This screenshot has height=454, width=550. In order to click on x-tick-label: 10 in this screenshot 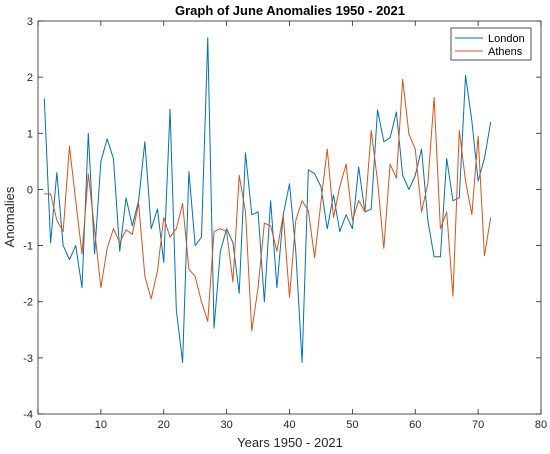, I will do `click(101, 425)`.